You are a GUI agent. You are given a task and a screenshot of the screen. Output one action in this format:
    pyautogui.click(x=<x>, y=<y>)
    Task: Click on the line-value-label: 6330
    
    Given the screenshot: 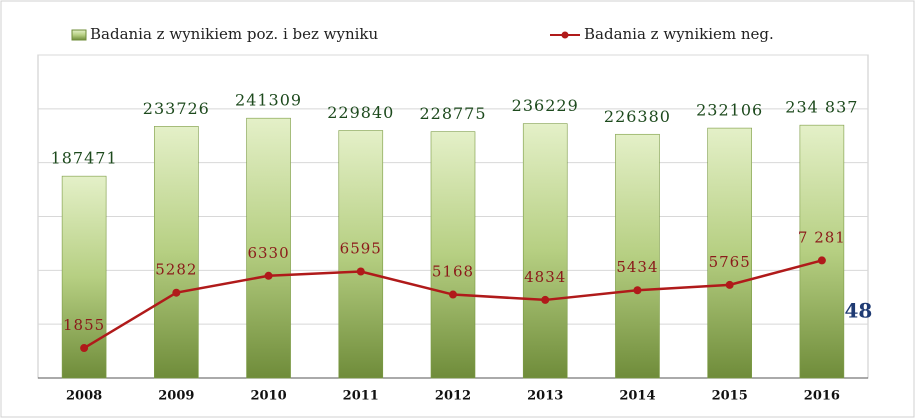 What is the action you would take?
    pyautogui.click(x=268, y=253)
    